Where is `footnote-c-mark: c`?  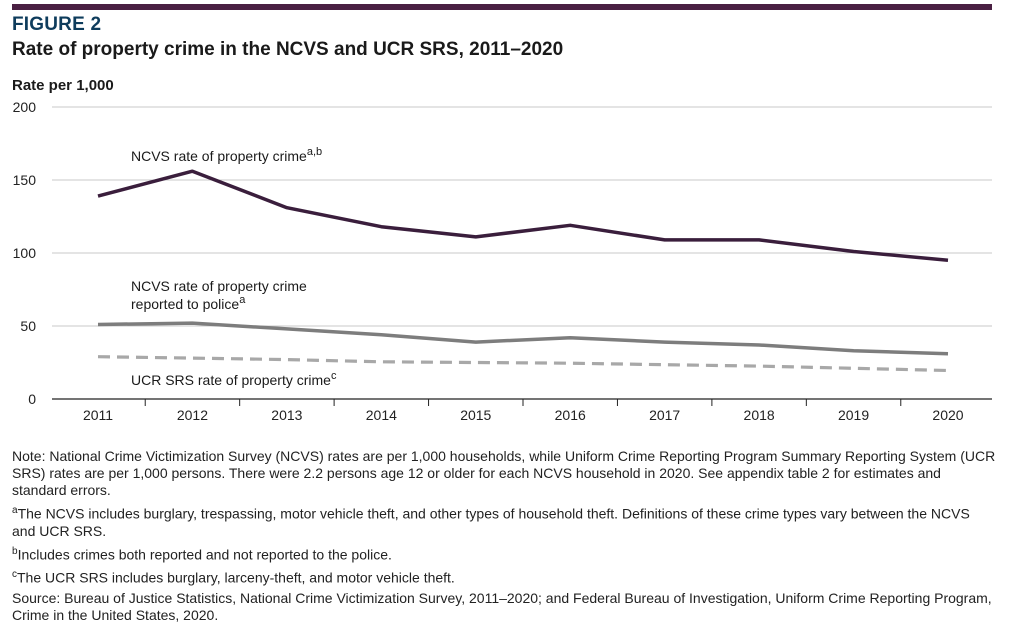 footnote-c-mark: c is located at coordinates (14, 575).